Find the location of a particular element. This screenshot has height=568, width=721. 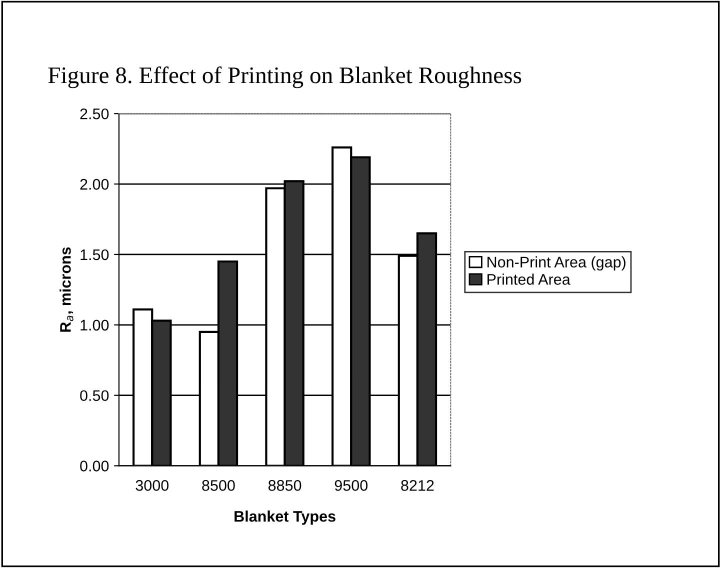

chart-title: Figure 8. Effect of Printing on Blanket Roughness is located at coordinates (285, 77).